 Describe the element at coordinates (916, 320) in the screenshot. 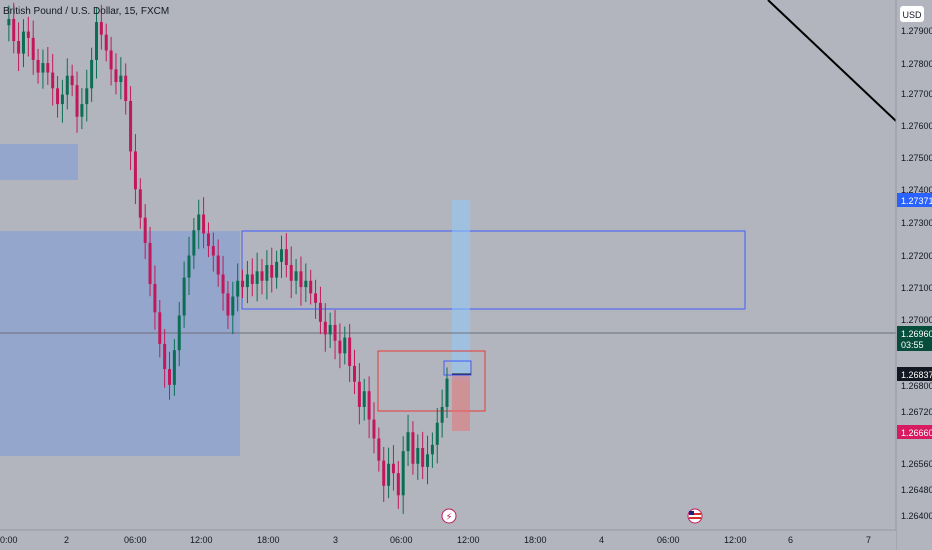

I see `price-tick: 1.27000` at that location.